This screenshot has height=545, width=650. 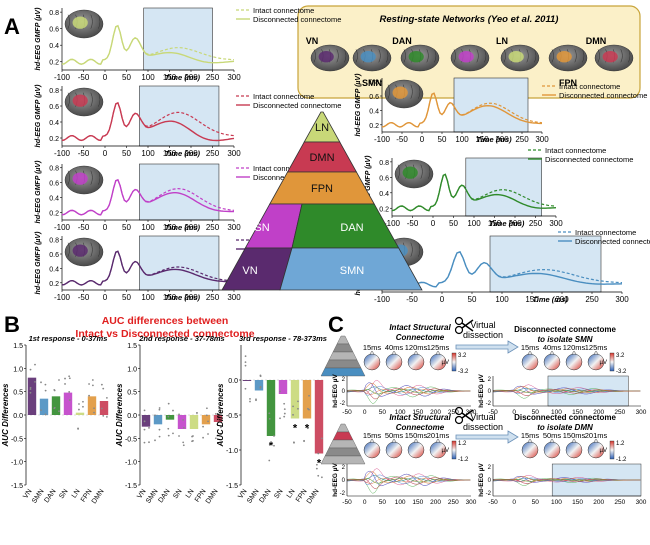 I want to click on rsn-brain-sn-highlight, so click(x=466, y=56).